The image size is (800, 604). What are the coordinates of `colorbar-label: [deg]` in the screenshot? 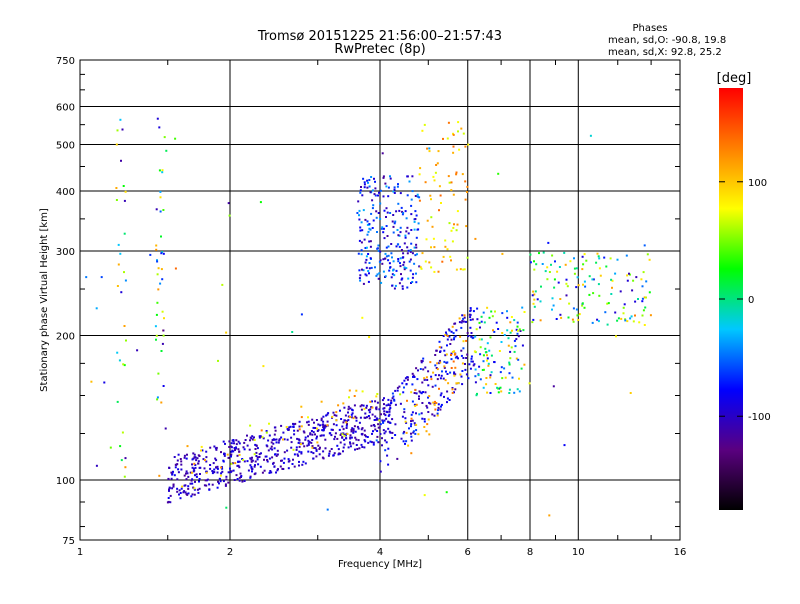 It's located at (734, 78).